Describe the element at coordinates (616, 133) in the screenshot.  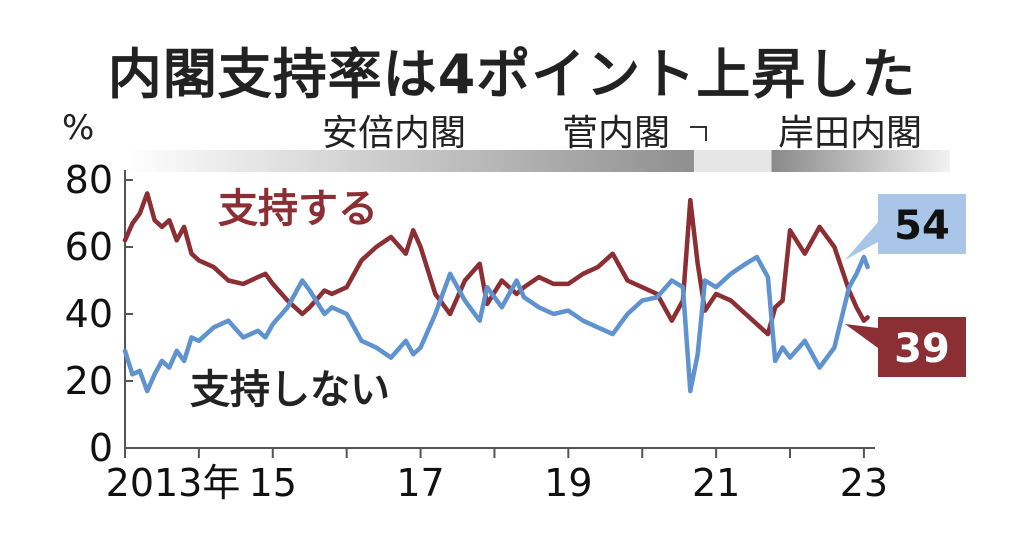
I see `era-label-suga: 菅内閣` at that location.